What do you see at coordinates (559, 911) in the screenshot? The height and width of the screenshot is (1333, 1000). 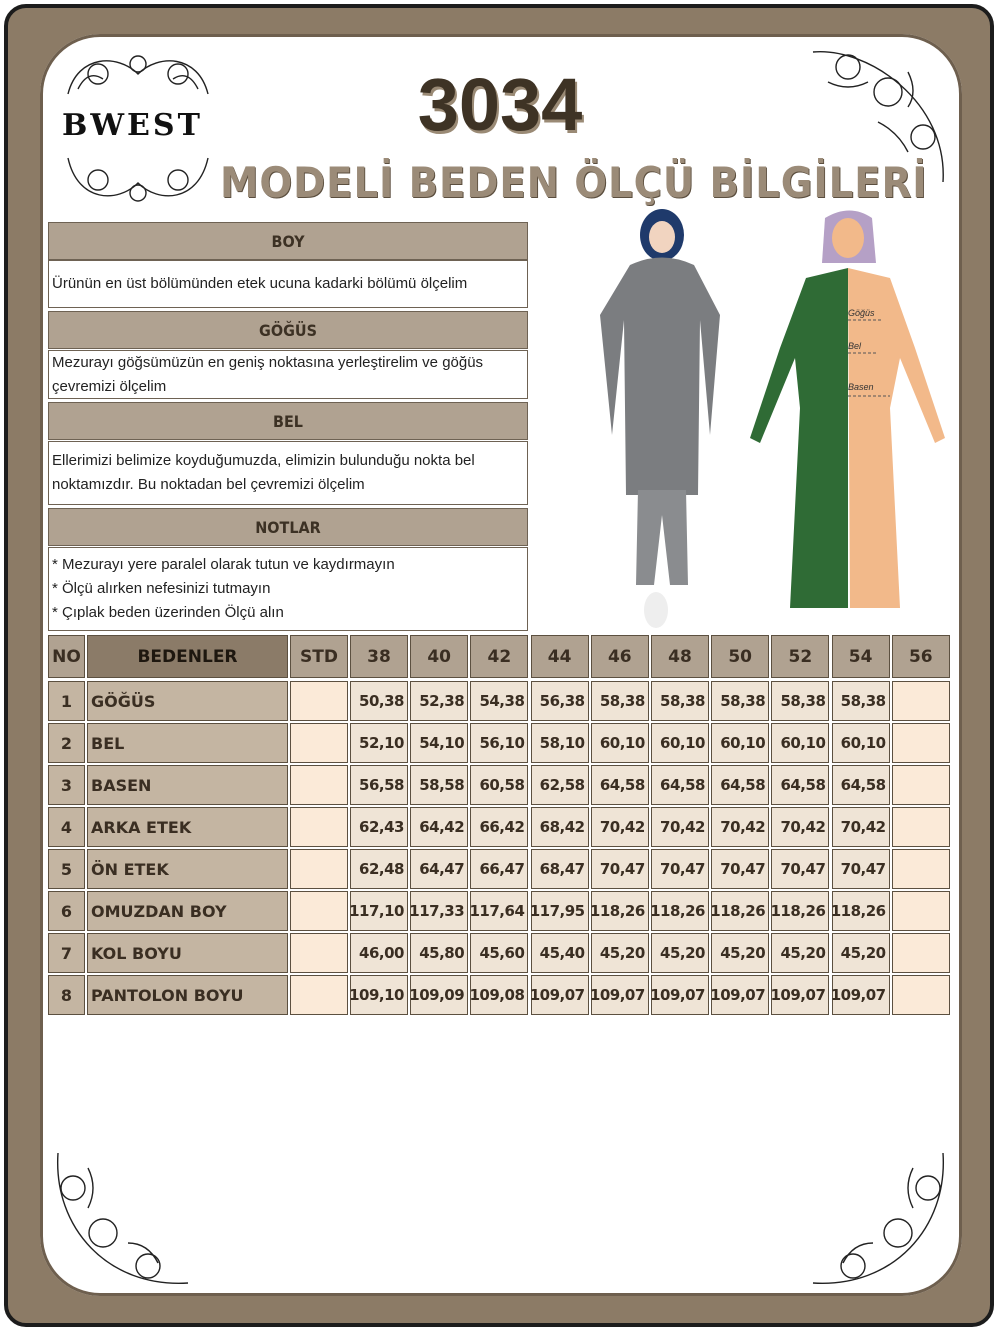 I see `value-cell: 117,95` at bounding box center [559, 911].